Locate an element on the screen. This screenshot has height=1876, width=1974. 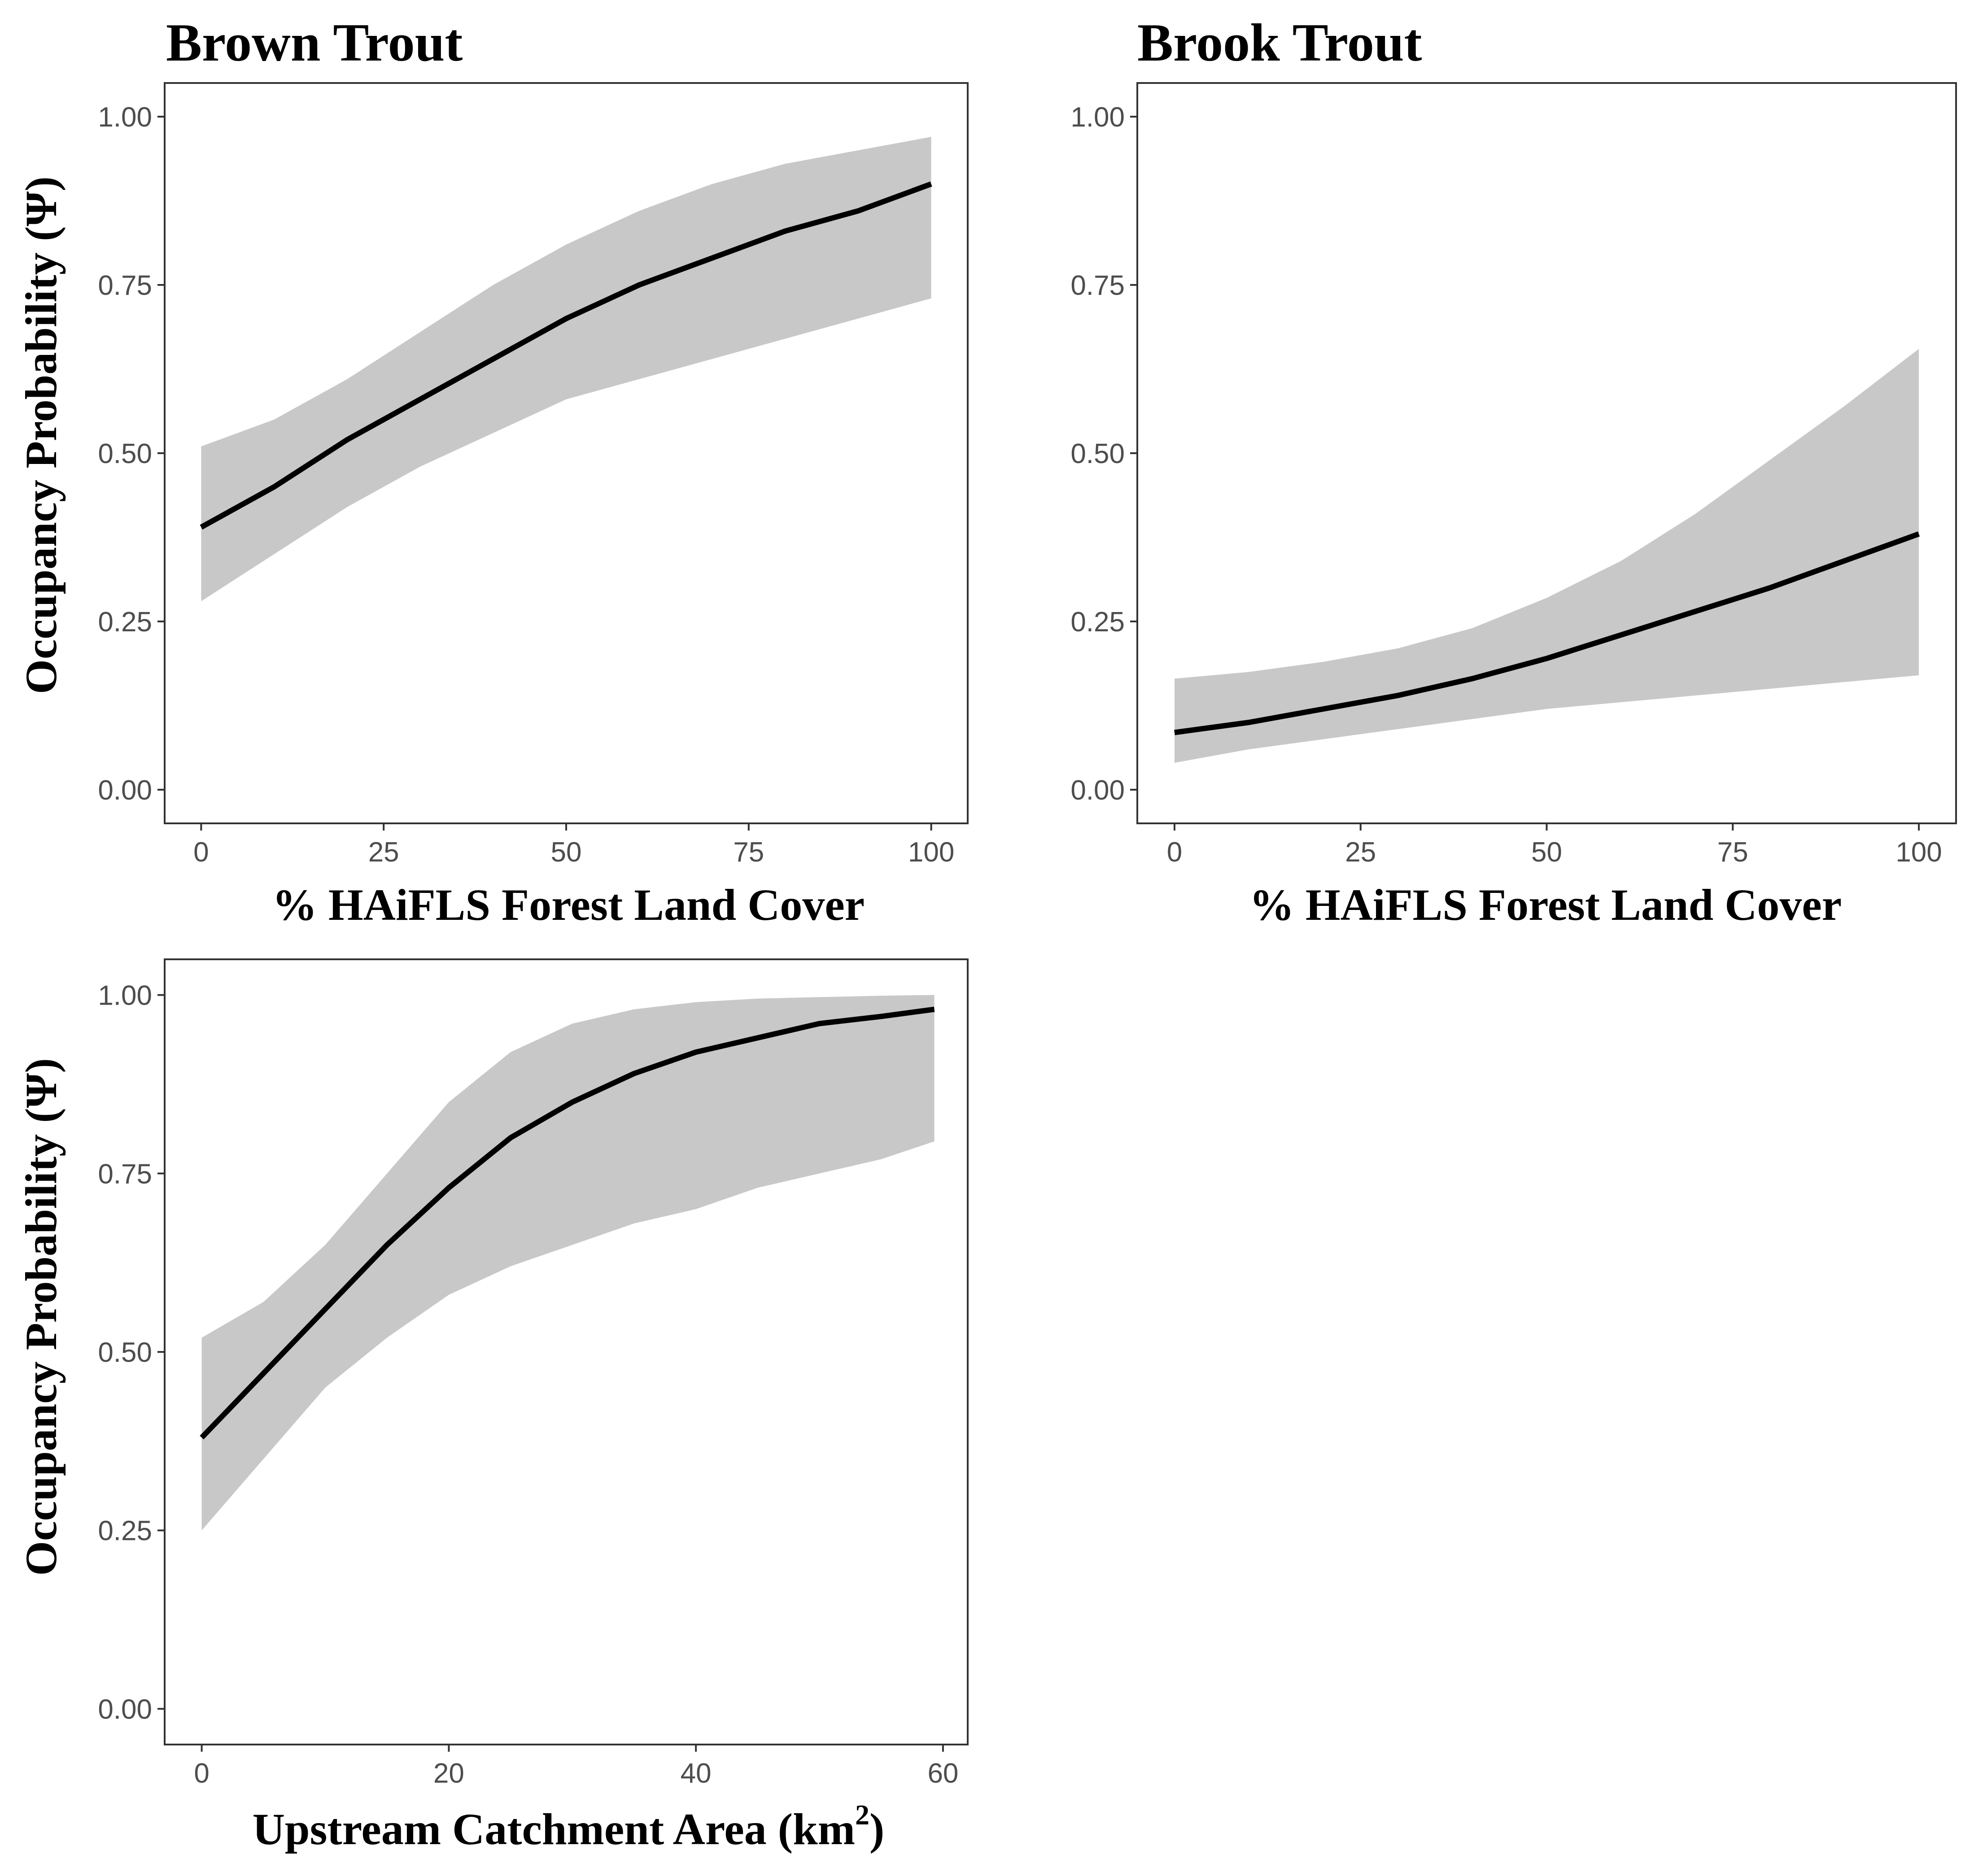
x-axis-title-close: ) is located at coordinates (876, 1829).